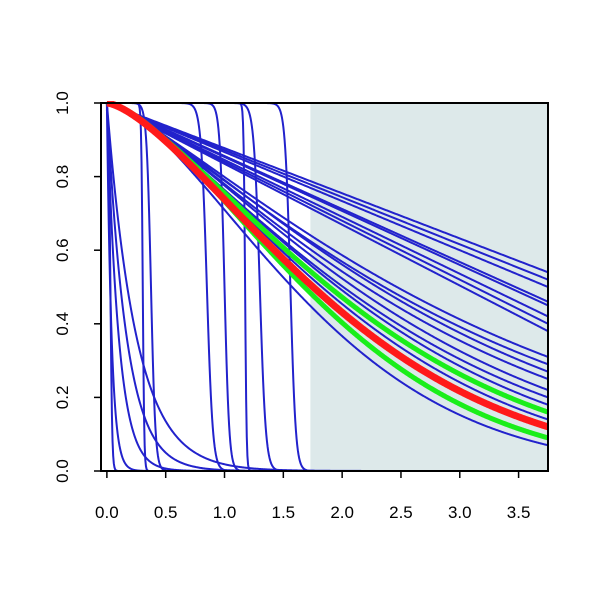 Image resolution: width=600 pixels, height=605 pixels. I want to click on y-tick-label-1: 0.2, so click(62, 398).